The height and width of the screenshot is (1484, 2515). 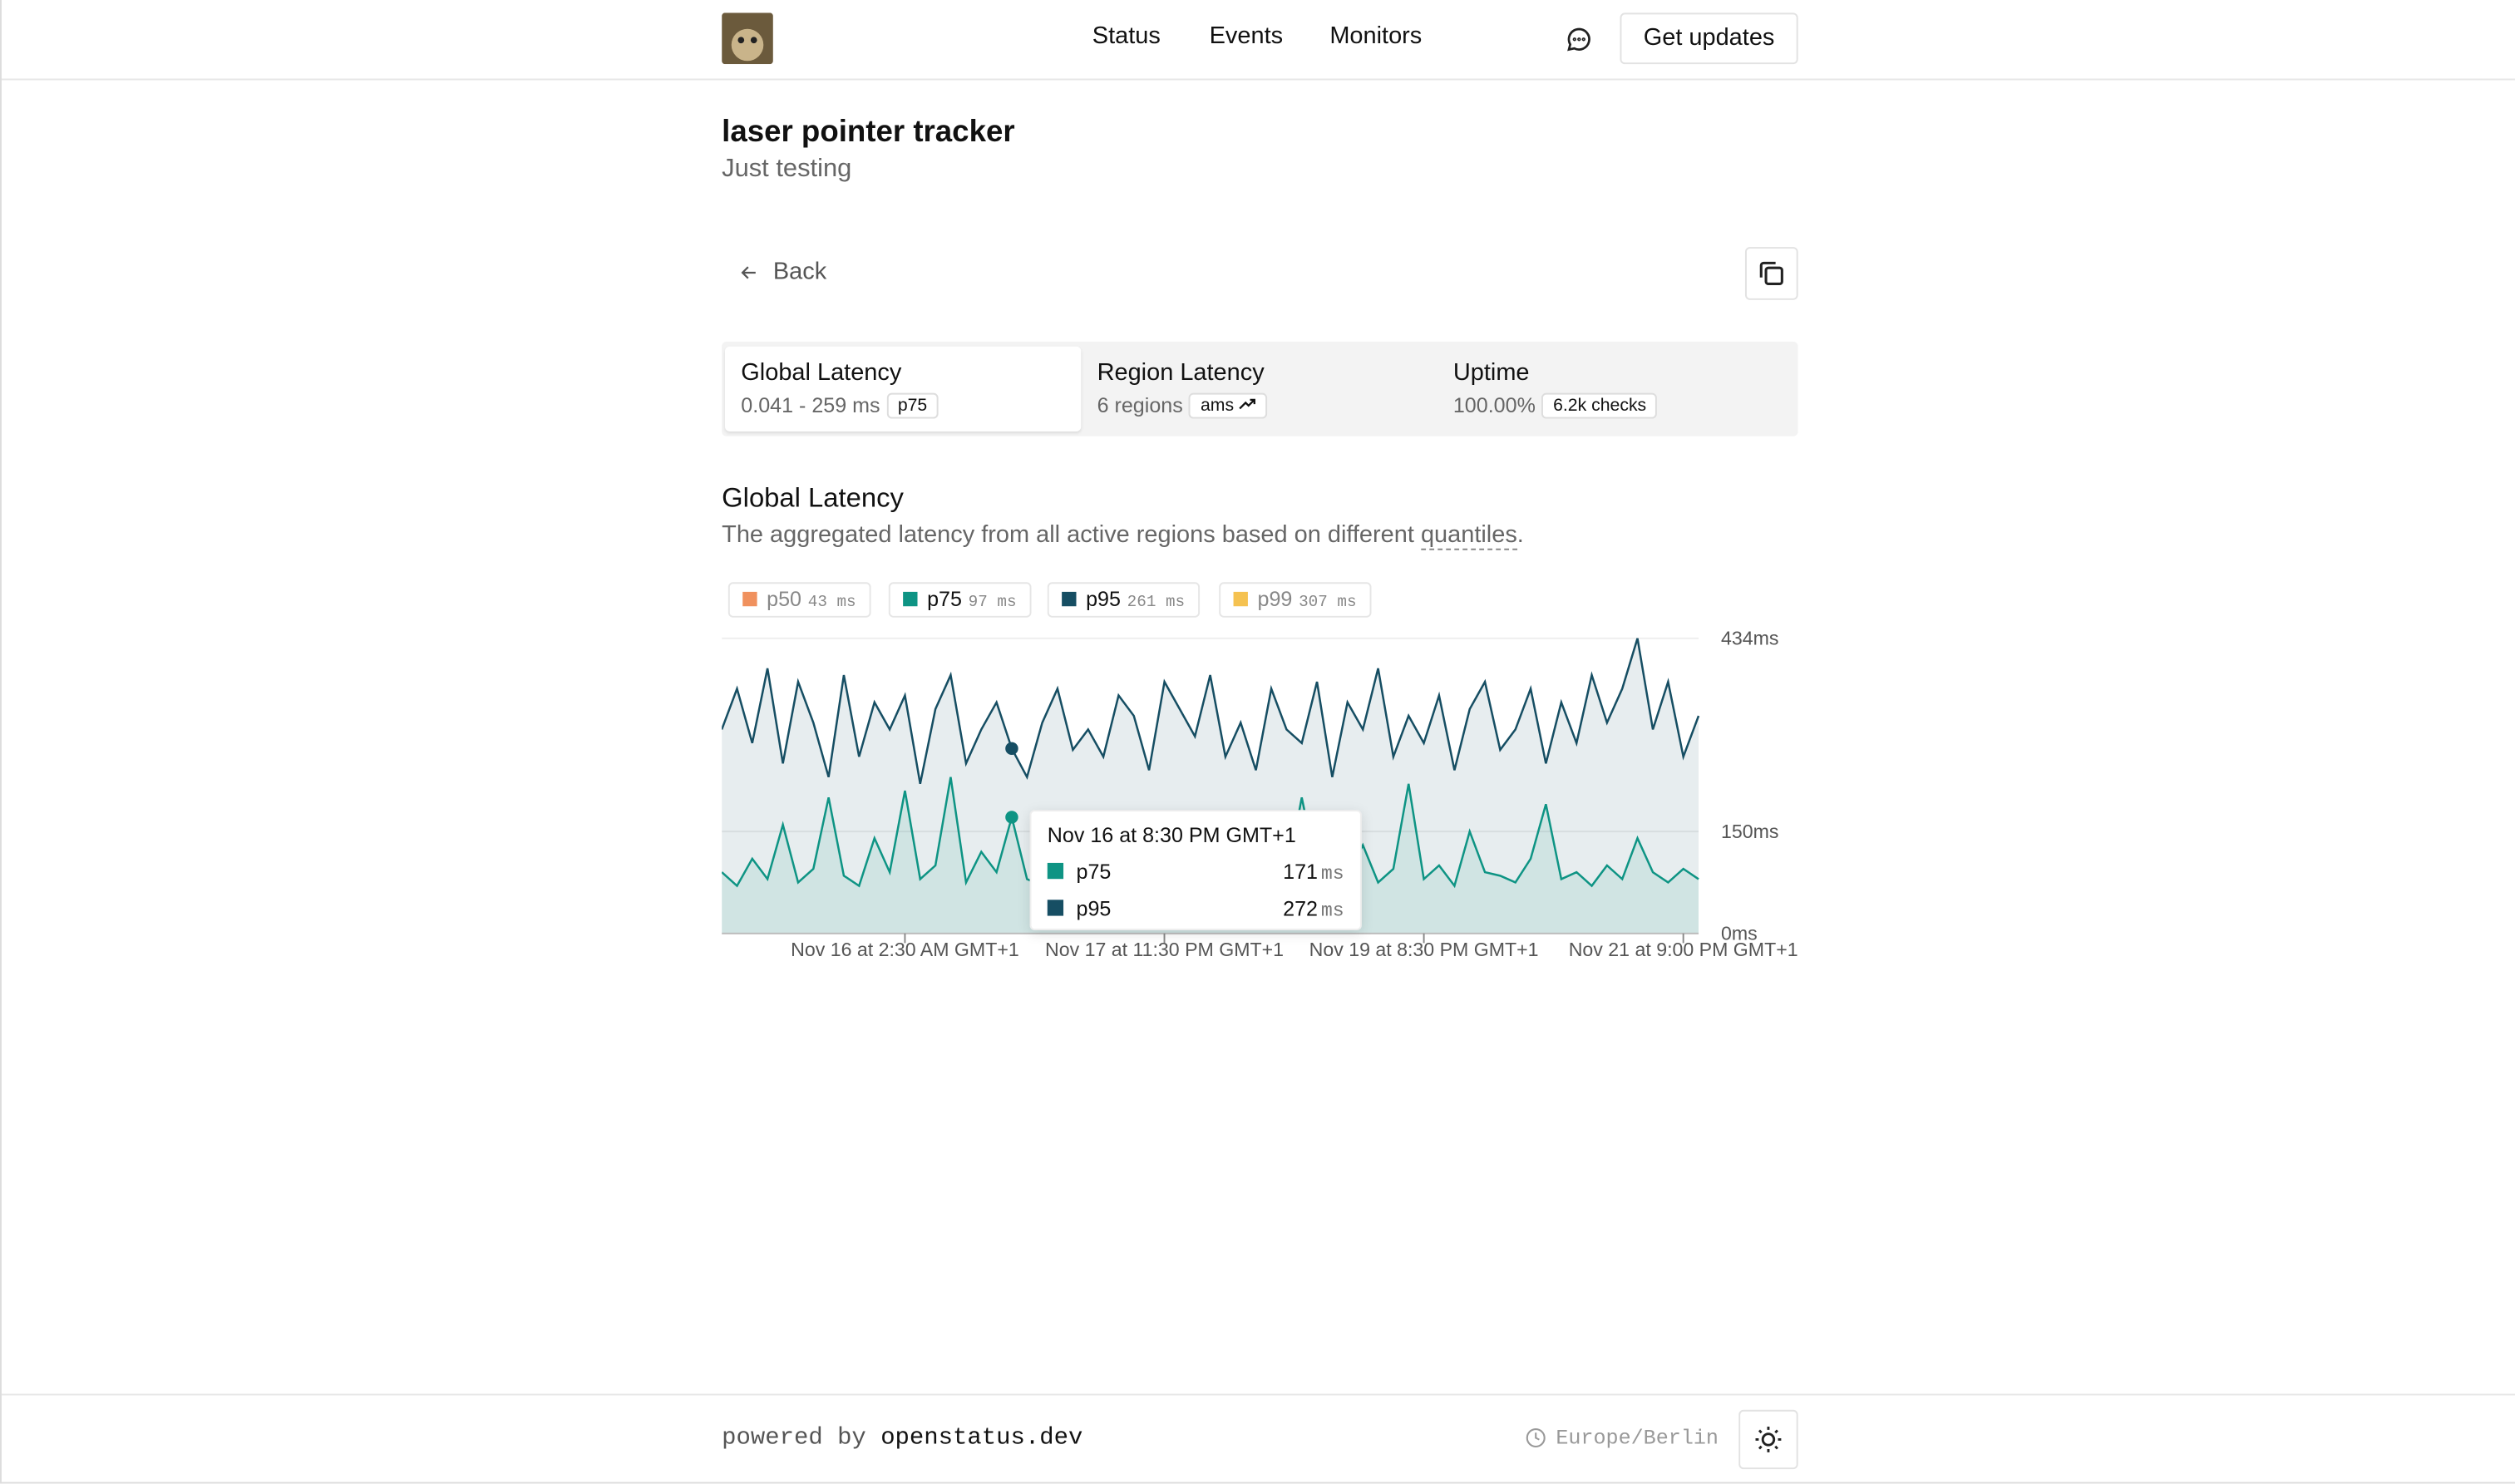 I want to click on x-tick-label: Nov 19 at 8:30 PM GMT+1, so click(x=1424, y=949).